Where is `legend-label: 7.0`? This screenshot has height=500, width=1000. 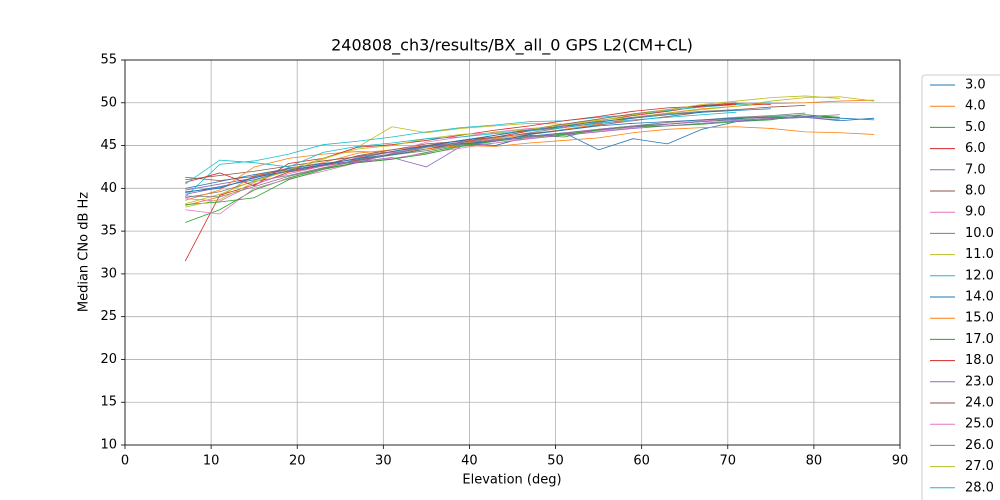 legend-label: 7.0 is located at coordinates (975, 169).